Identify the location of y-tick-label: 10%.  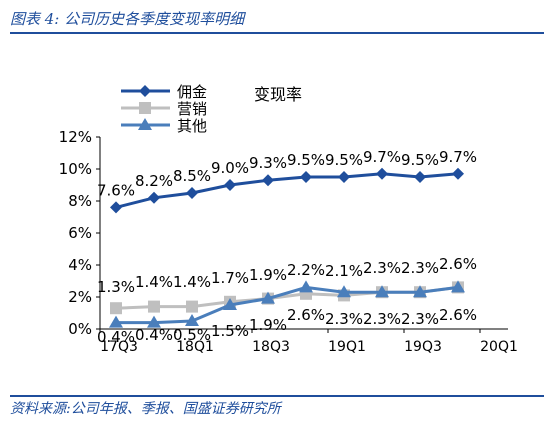
(75, 169).